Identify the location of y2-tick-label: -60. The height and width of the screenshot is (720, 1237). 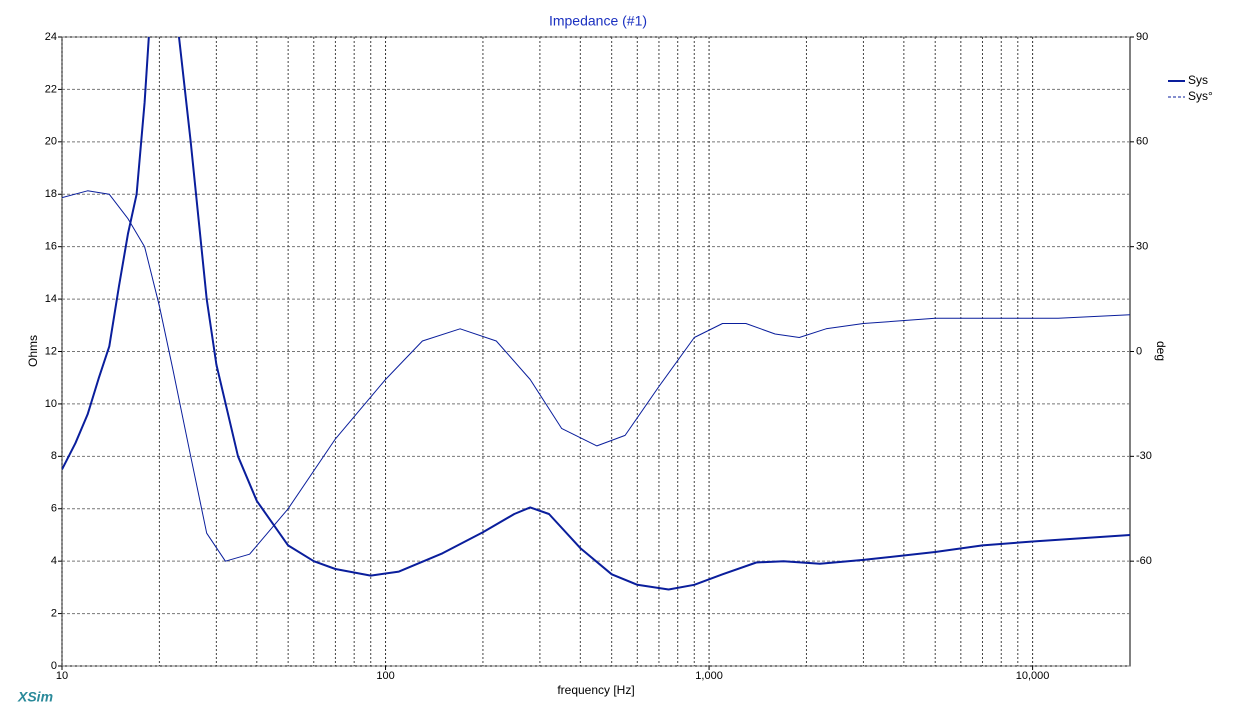
(1144, 561).